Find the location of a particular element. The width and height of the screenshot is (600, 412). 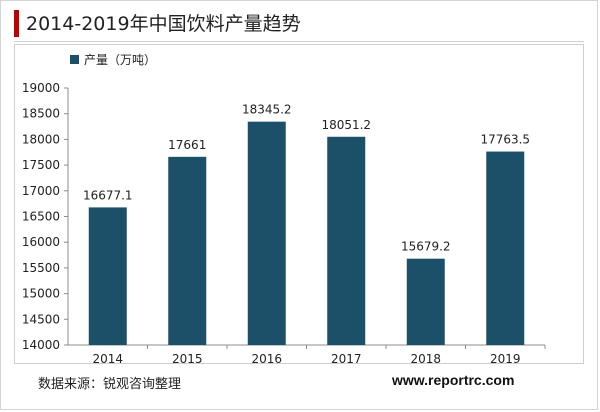

y-tick-label: 17000 is located at coordinates (41, 191).